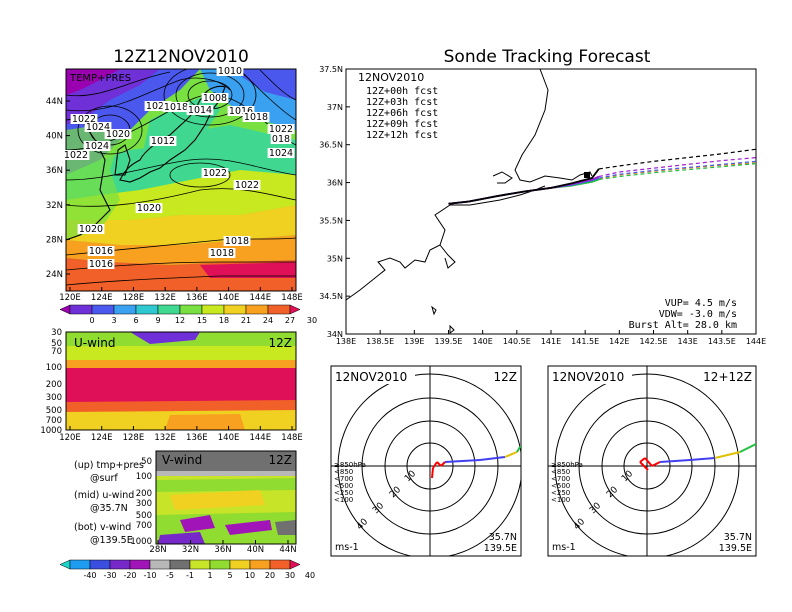 The height and width of the screenshot is (612, 792). What do you see at coordinates (129, 575) in the screenshot?
I see `colorbar-tick-label: -20` at bounding box center [129, 575].